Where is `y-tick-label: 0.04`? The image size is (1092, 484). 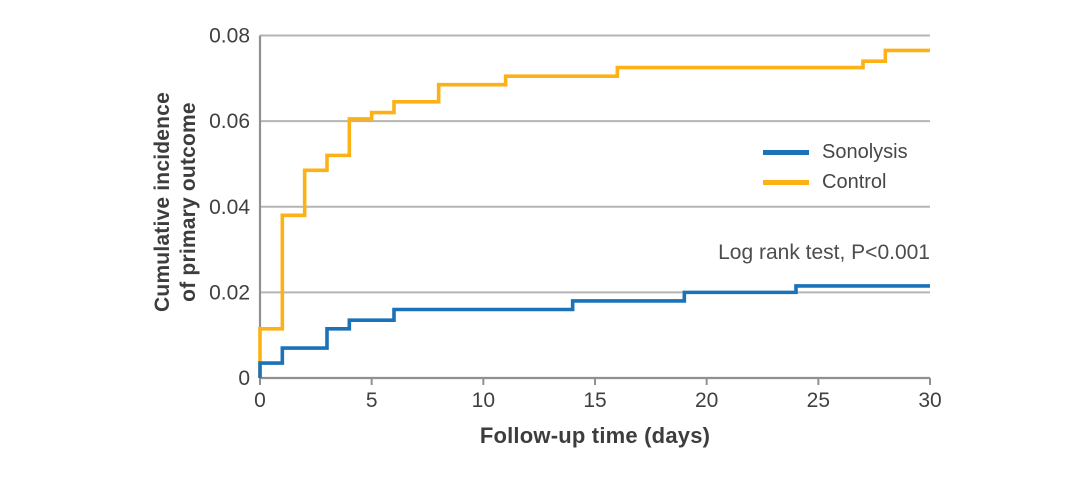 y-tick-label: 0.04 is located at coordinates (229, 207).